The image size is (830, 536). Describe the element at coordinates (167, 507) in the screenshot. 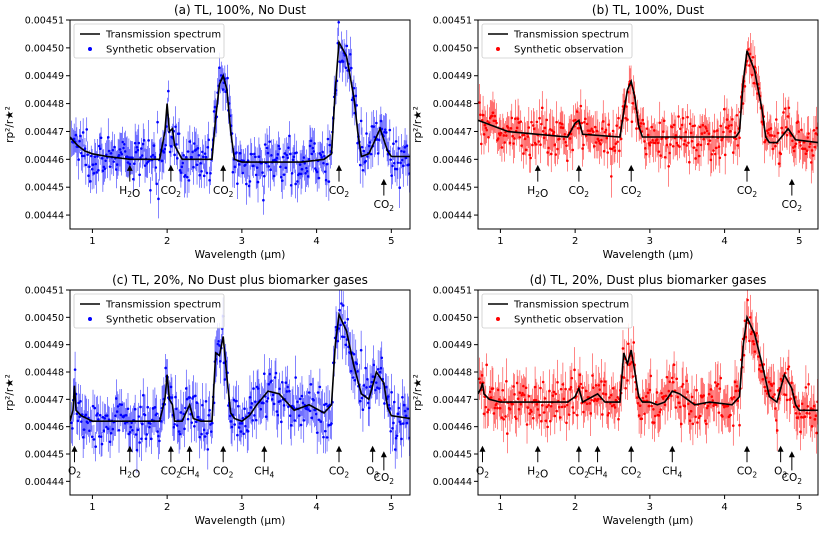

I see `x-tick-label: 2` at that location.